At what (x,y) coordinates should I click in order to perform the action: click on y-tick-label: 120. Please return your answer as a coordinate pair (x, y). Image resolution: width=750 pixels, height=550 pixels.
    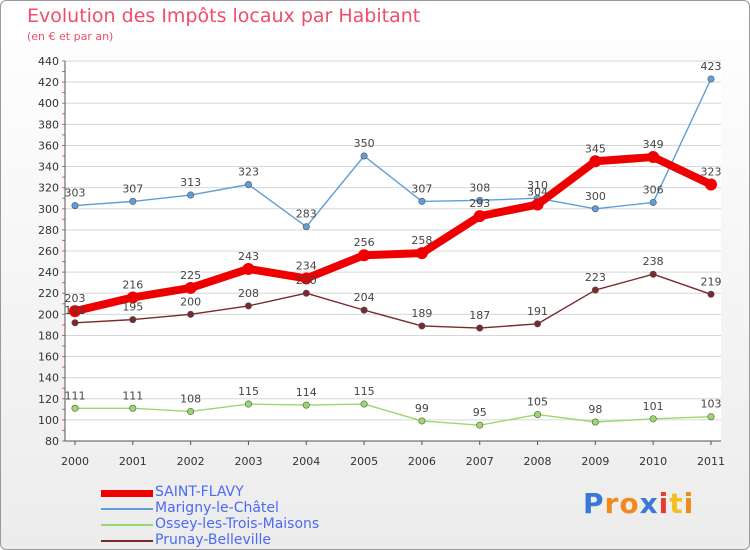
    Looking at the image, I should click on (48, 399).